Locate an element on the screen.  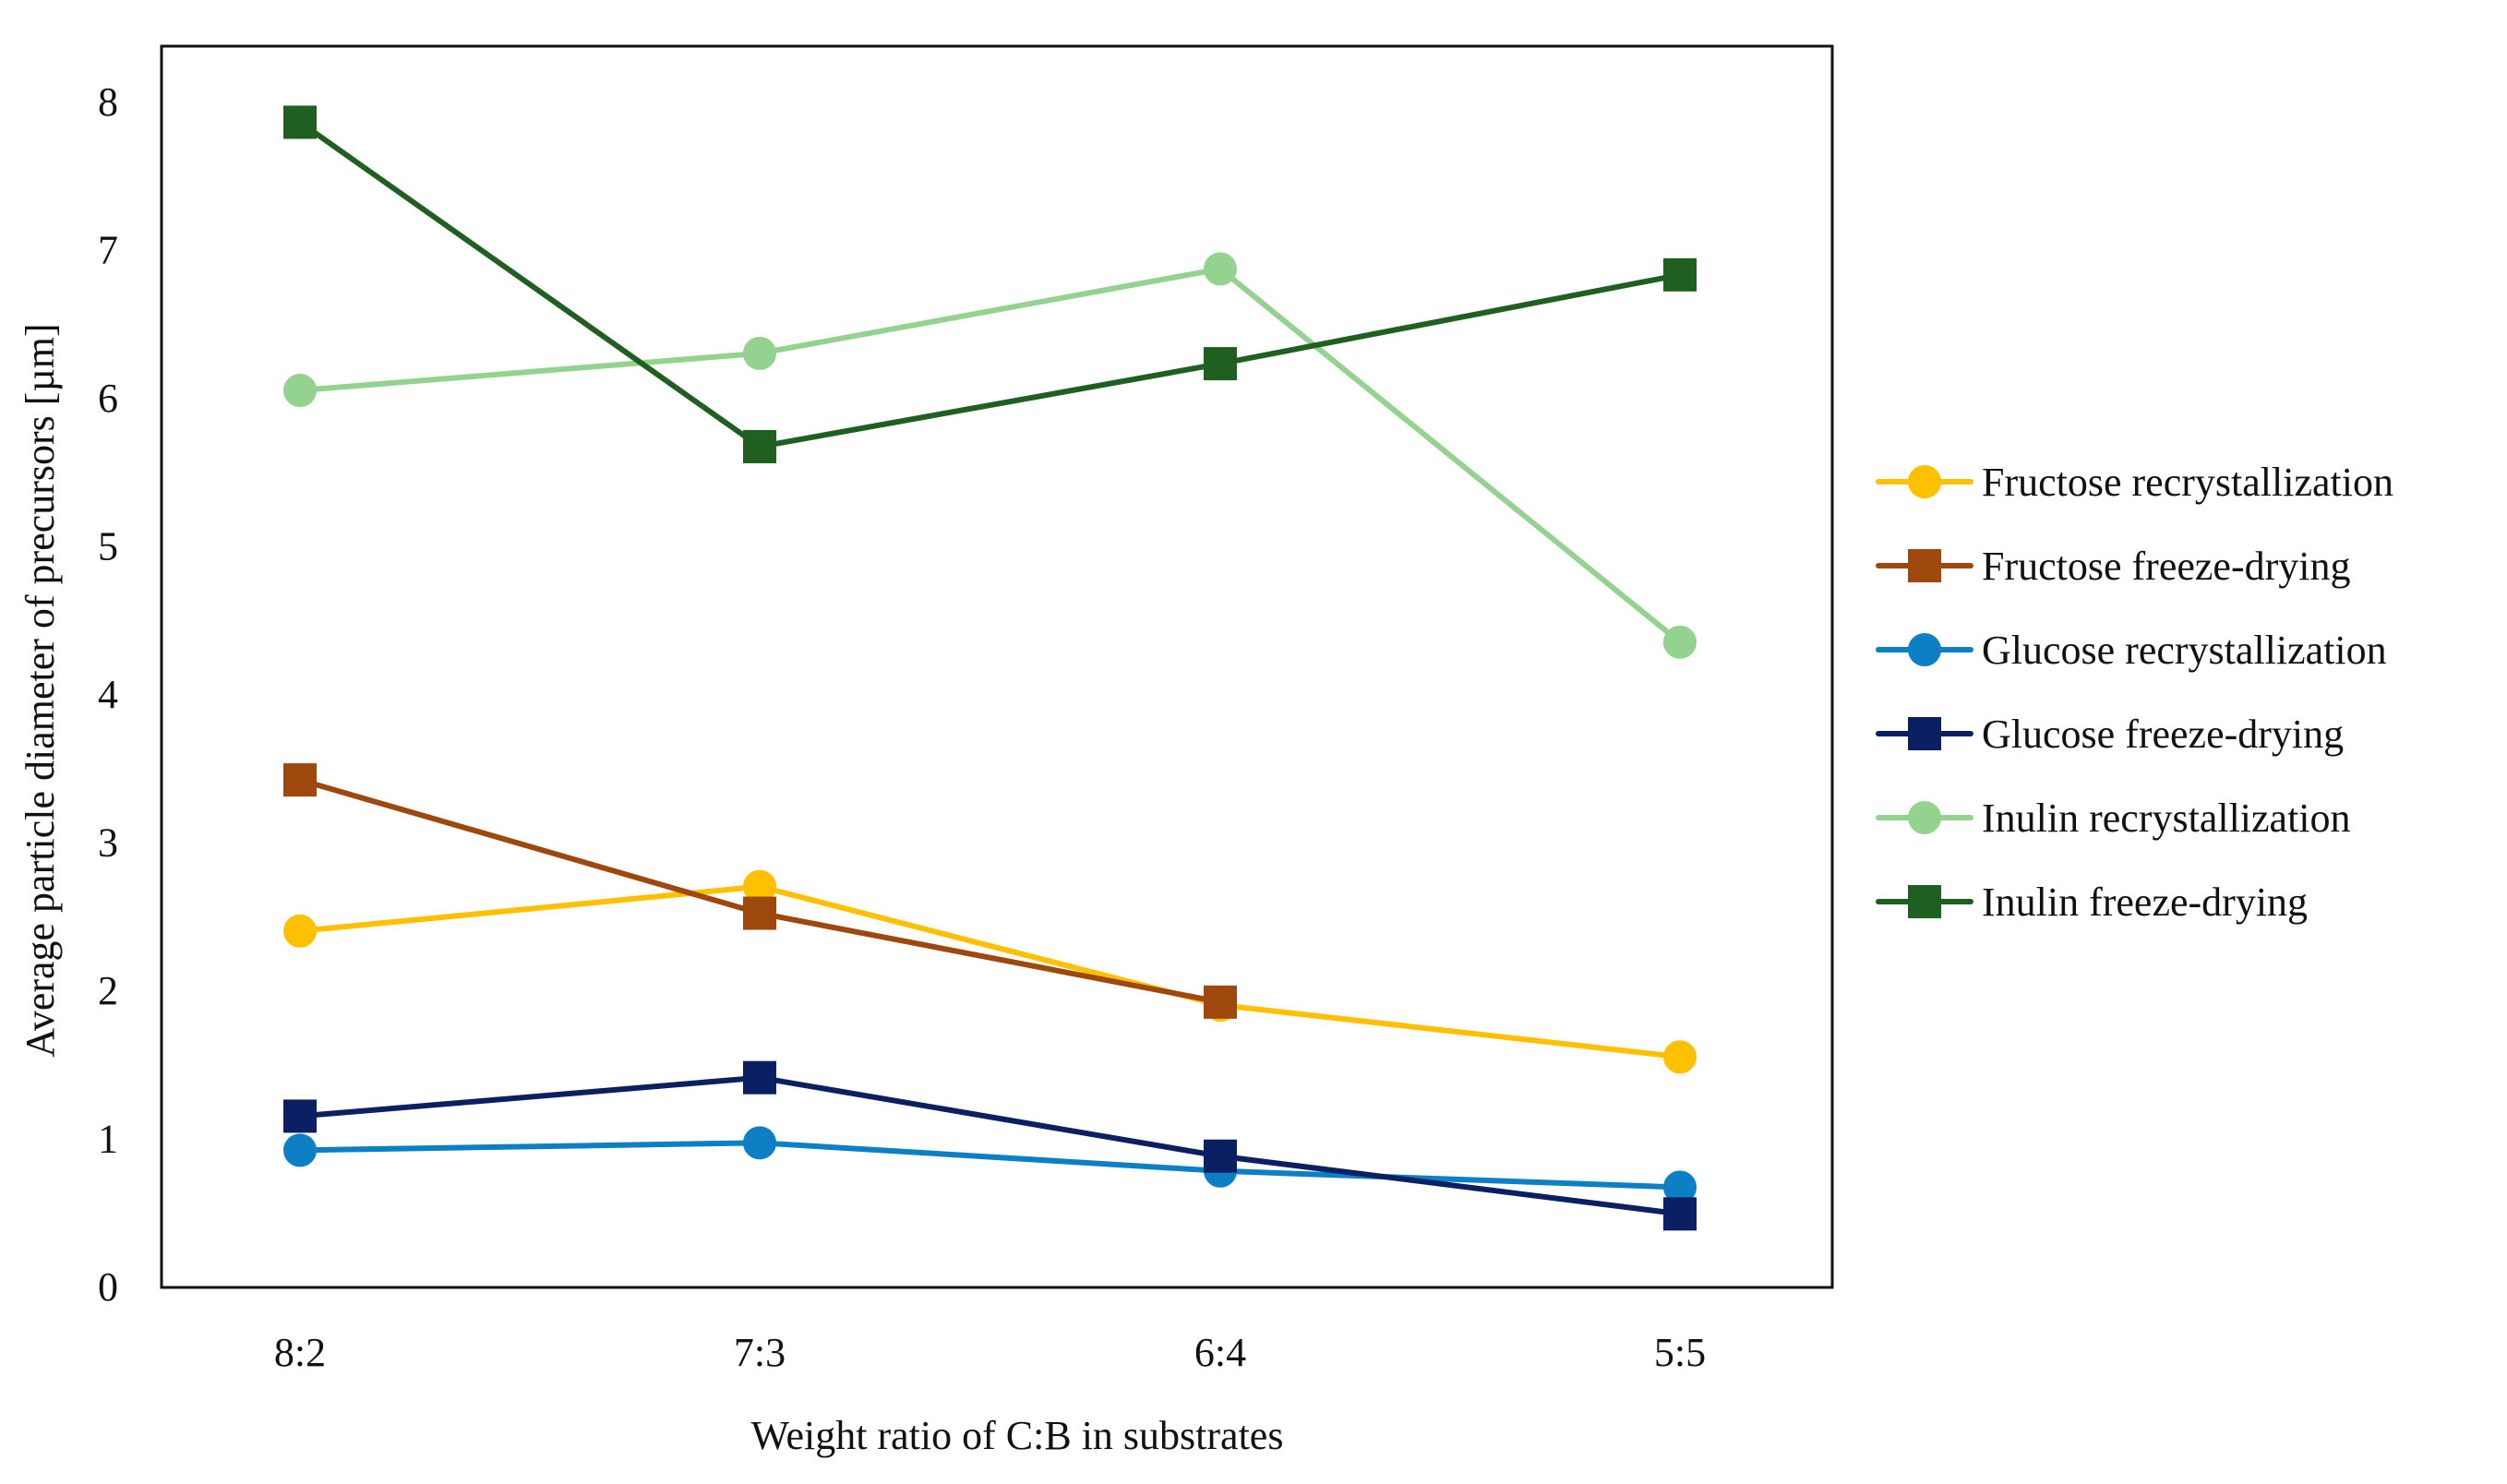
y-axis-ticks: 0 1 2 3 4 5 6 7 8 is located at coordinates (108, 694).